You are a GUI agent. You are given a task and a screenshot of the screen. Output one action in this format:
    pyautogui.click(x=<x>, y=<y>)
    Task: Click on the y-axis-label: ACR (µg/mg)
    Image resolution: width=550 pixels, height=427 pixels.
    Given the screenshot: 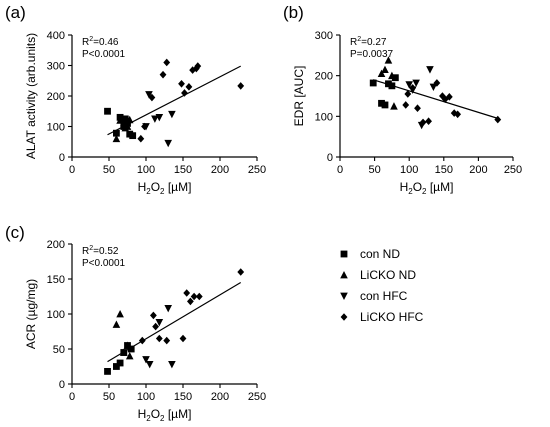 What is the action you would take?
    pyautogui.click(x=31, y=314)
    